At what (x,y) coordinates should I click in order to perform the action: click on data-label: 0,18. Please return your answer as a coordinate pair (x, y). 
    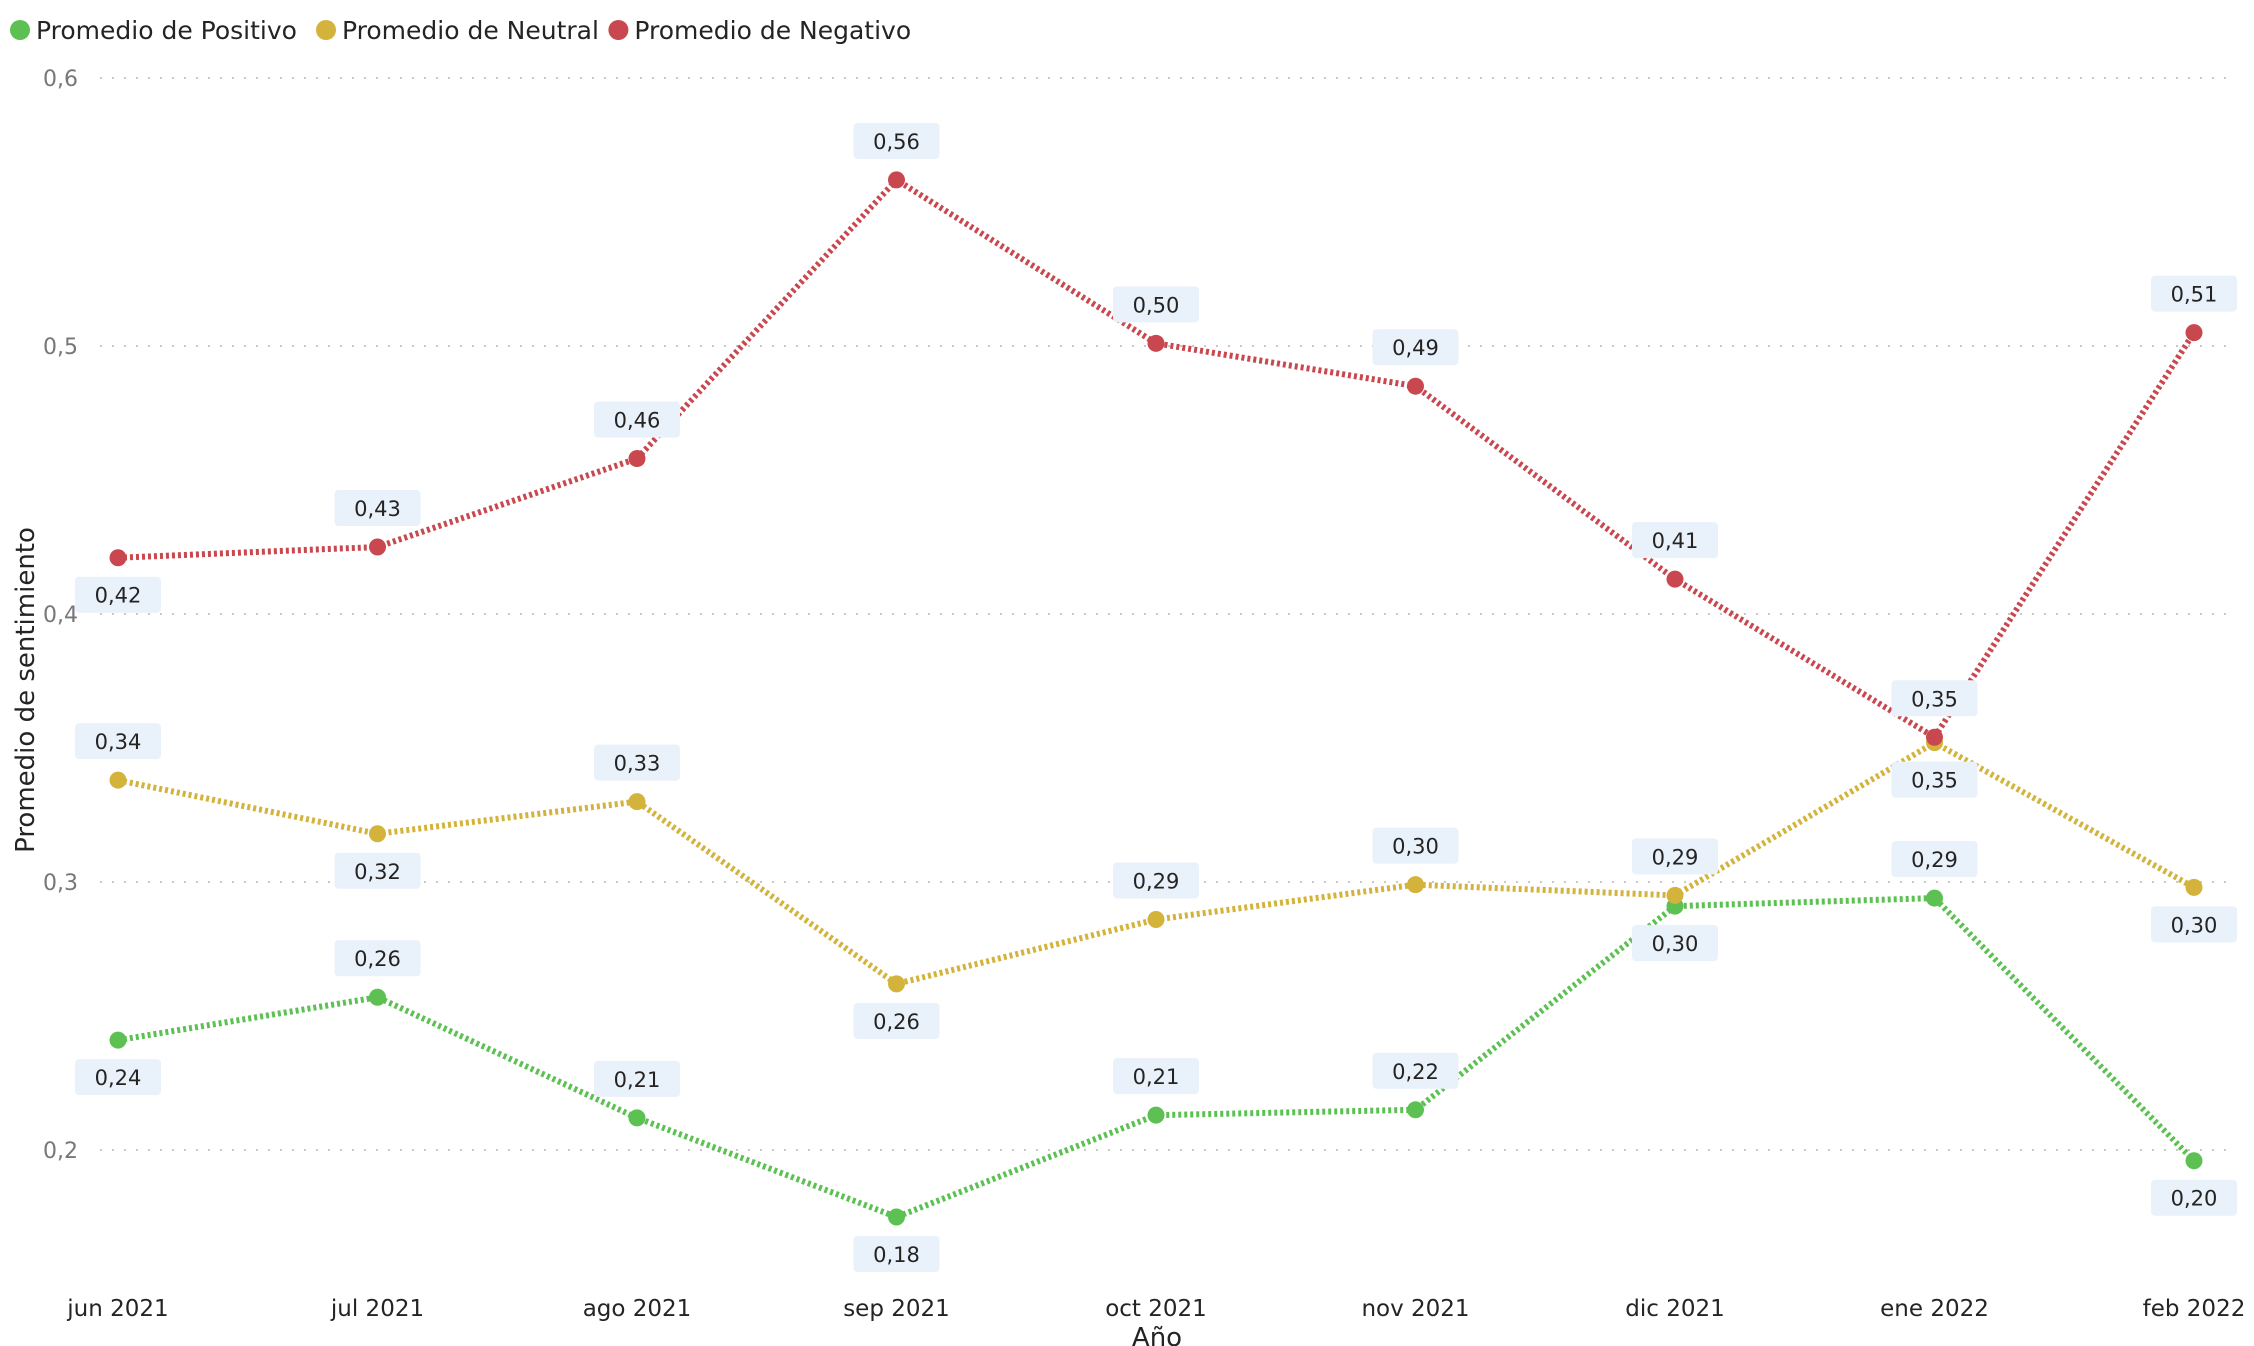
    Looking at the image, I should click on (896, 1254).